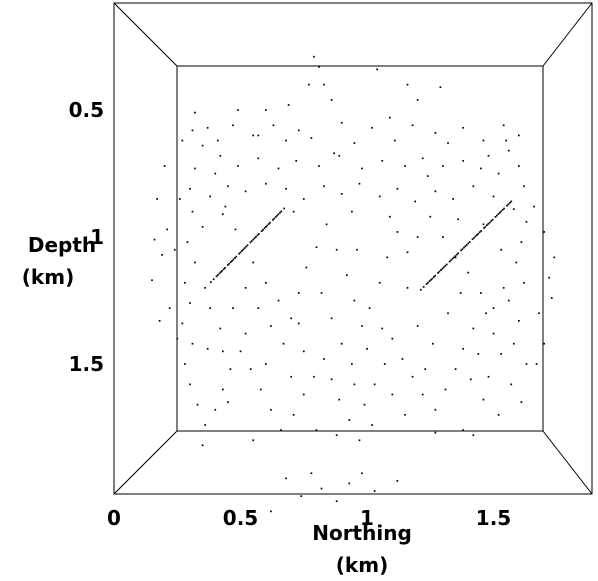 Image resolution: width=598 pixels, height=581 pixels. I want to click on y-tick-labels: 0.5 1 1.5, so click(86, 237).